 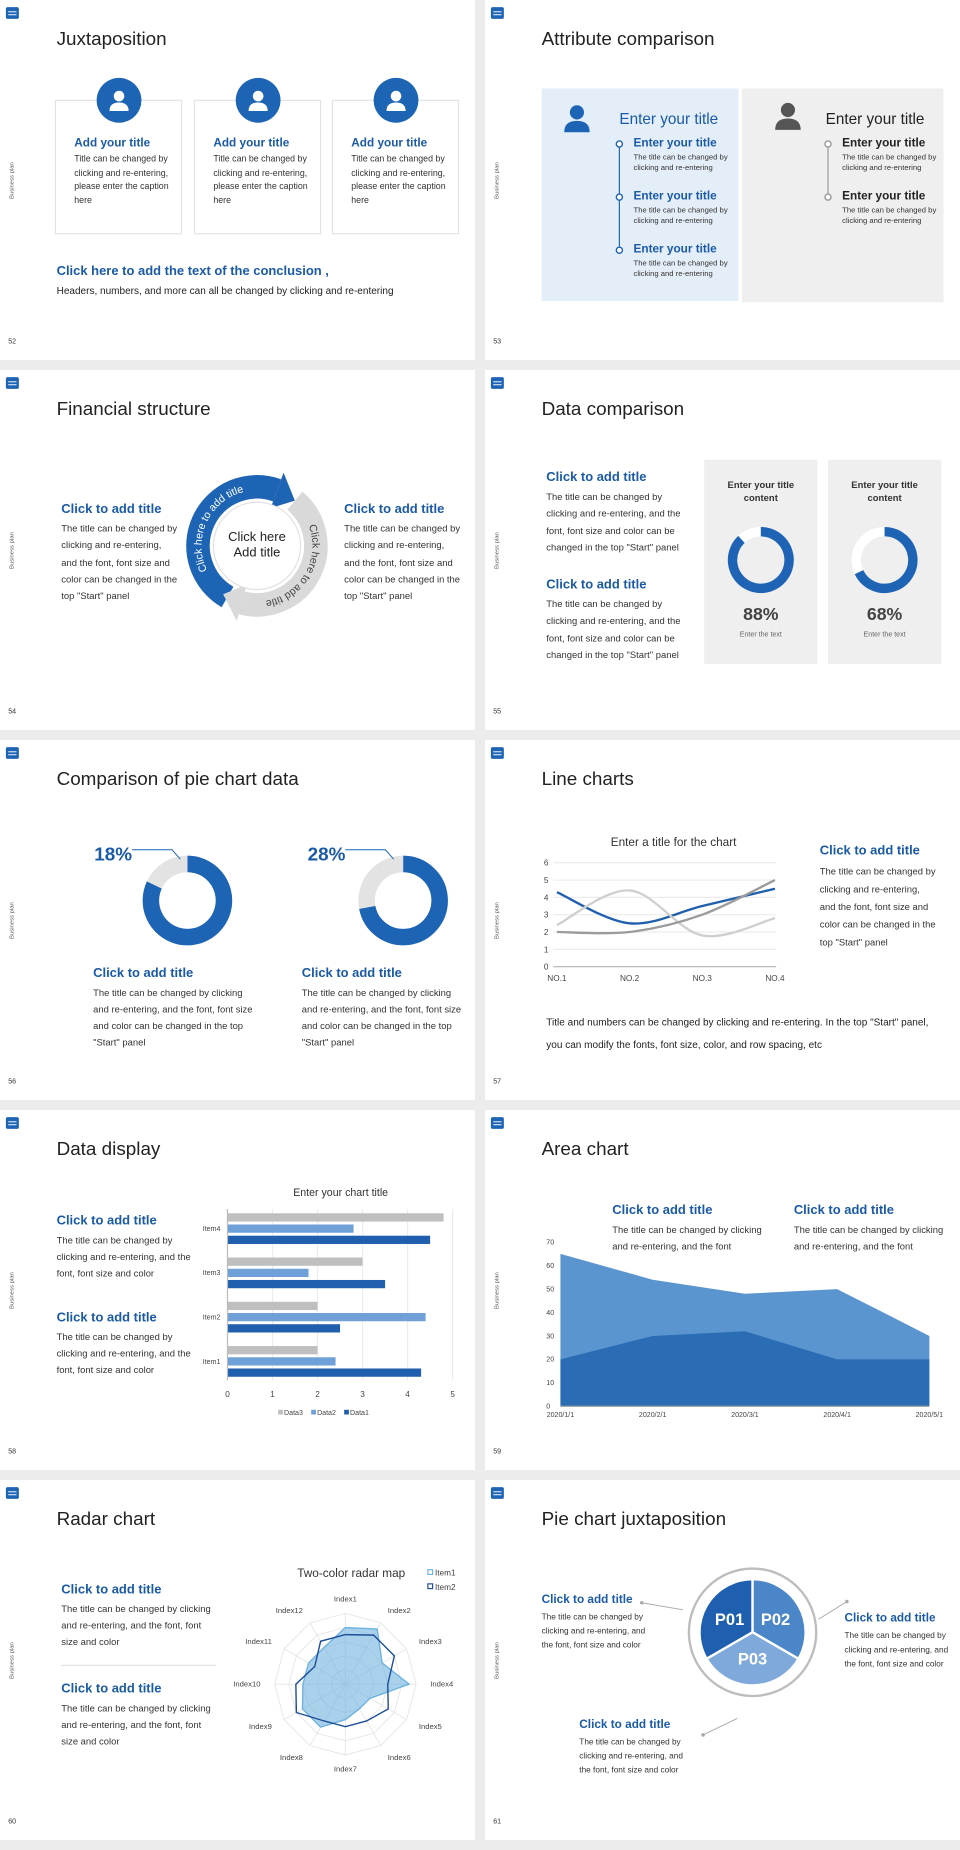 I want to click on donut-label: 18%, so click(x=113, y=855).